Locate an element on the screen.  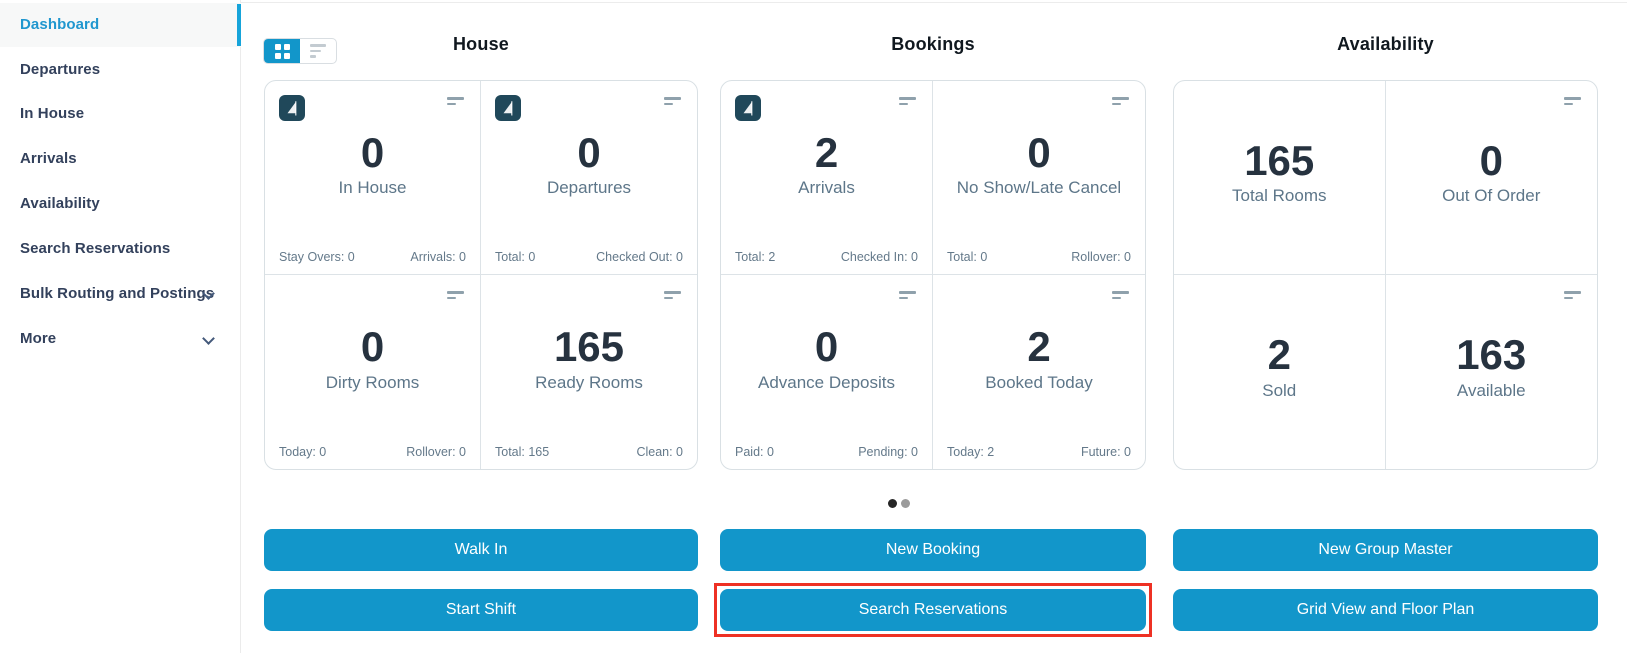
top-divider is located at coordinates (813, 2).